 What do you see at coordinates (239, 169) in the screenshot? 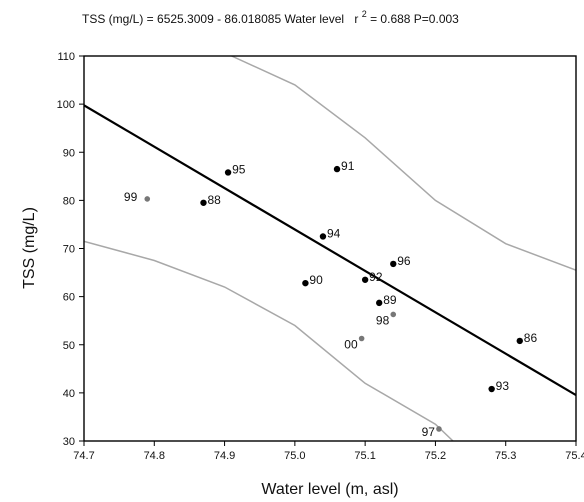
I see `data-point-label: 95` at bounding box center [239, 169].